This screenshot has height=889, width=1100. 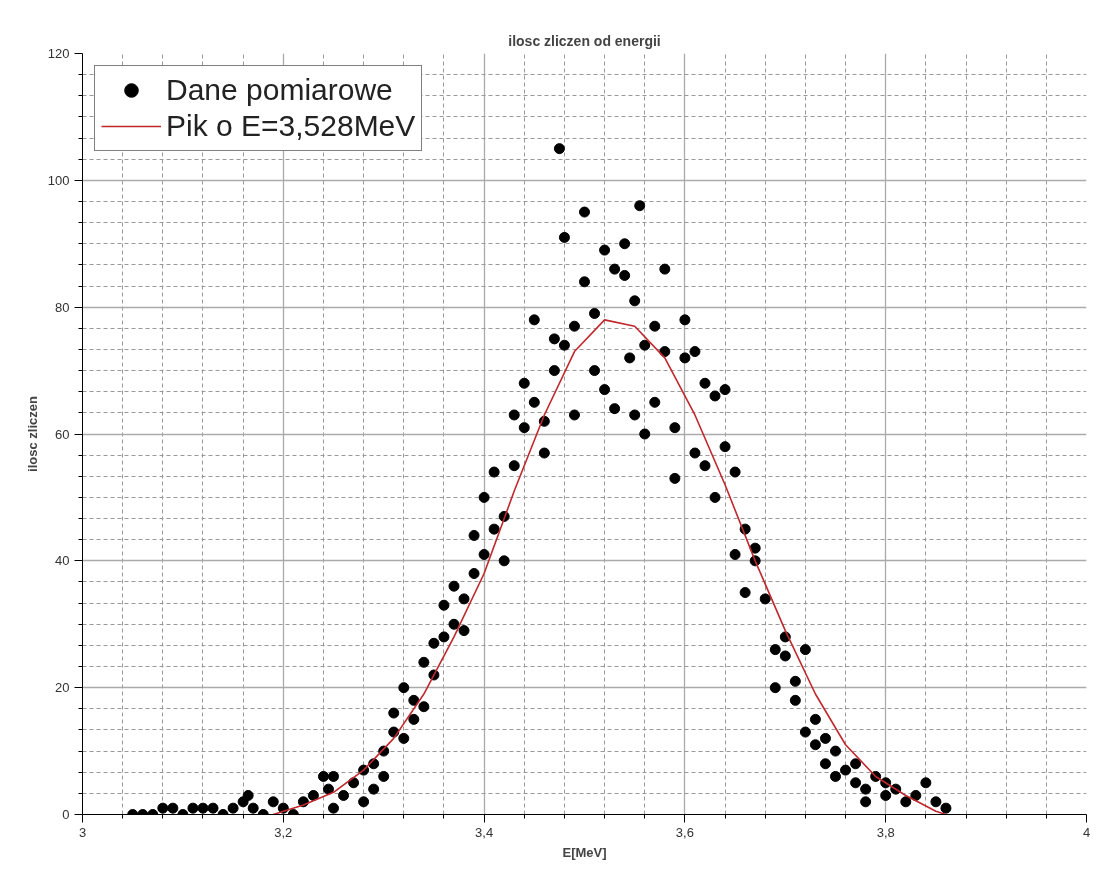 What do you see at coordinates (32, 434) in the screenshot?
I see `y-axis-title: ilosc zliczen` at bounding box center [32, 434].